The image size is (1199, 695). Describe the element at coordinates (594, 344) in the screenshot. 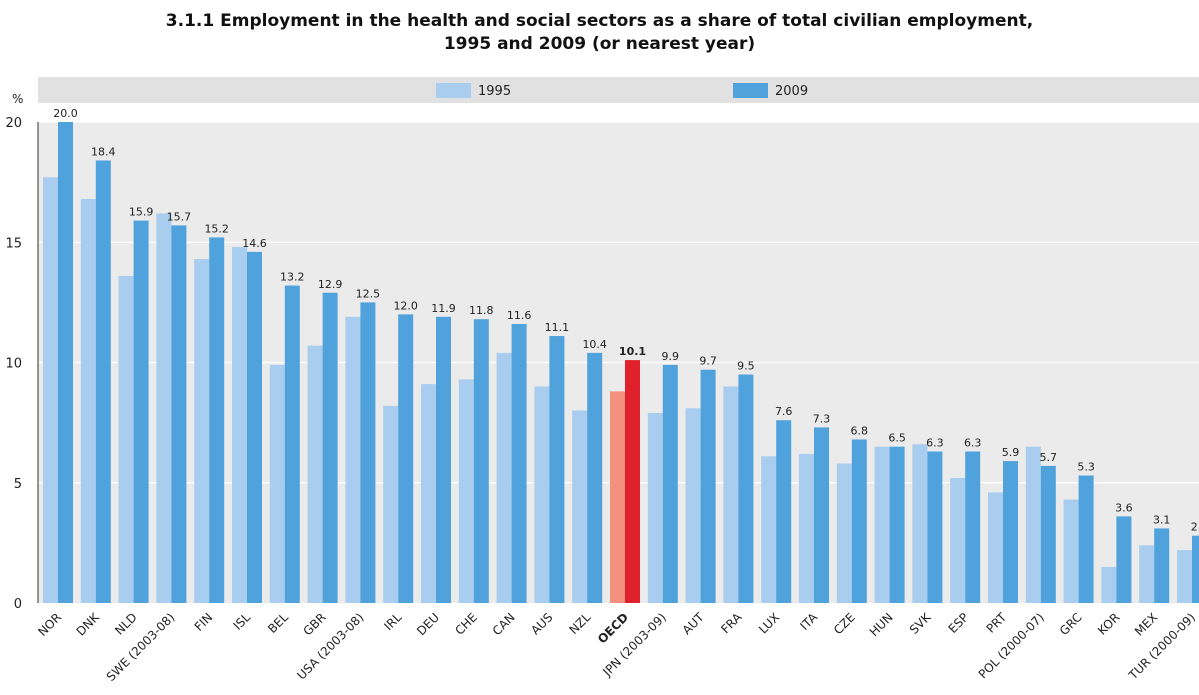

I see `data-label: 10.4` at that location.